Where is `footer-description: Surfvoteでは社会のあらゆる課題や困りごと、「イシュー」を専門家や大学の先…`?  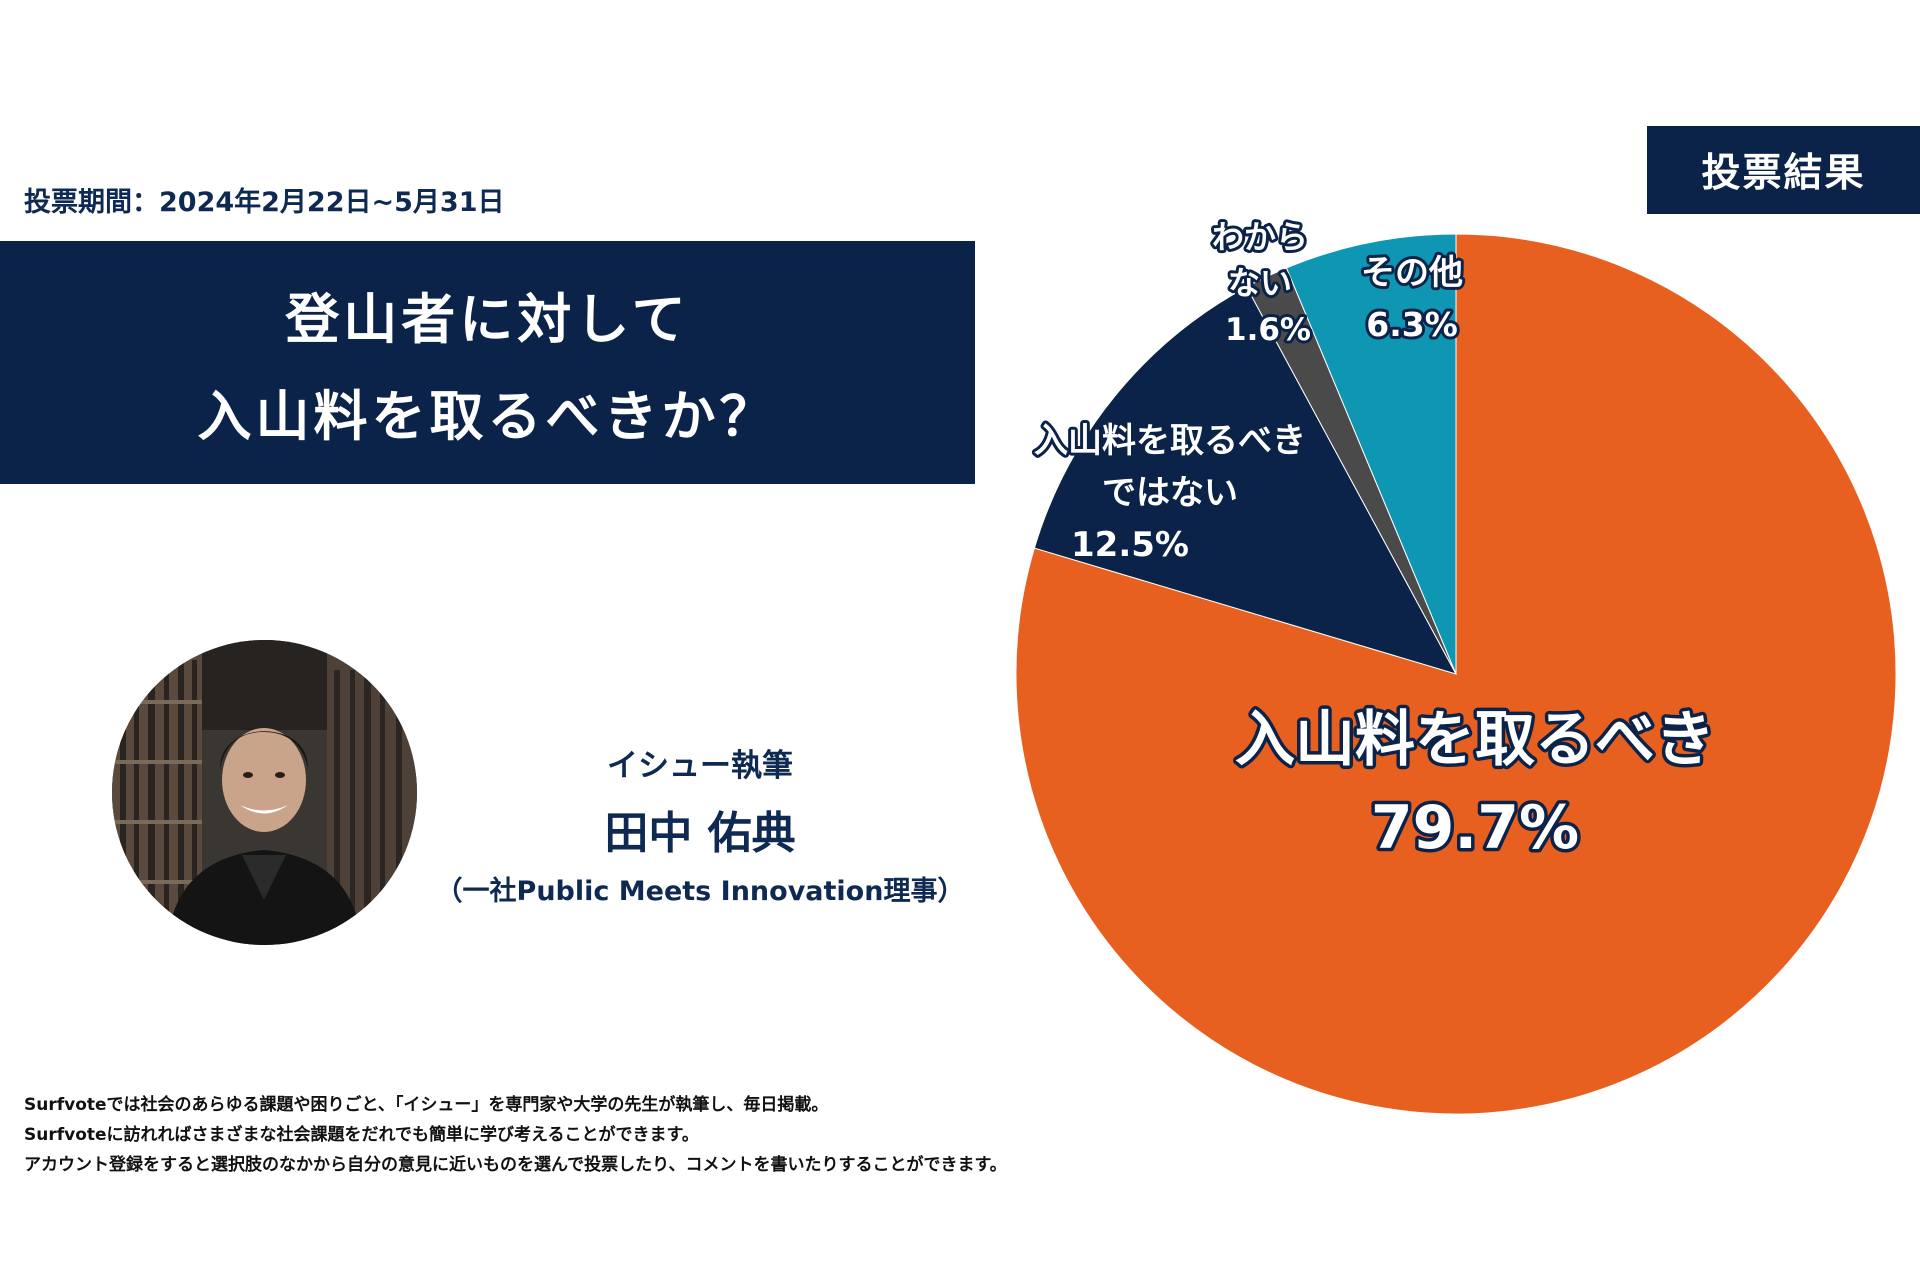 footer-description: Surfvoteでは社会のあらゆる課題や困りごと、「イシュー」を専門家や大学の先… is located at coordinates (515, 1135).